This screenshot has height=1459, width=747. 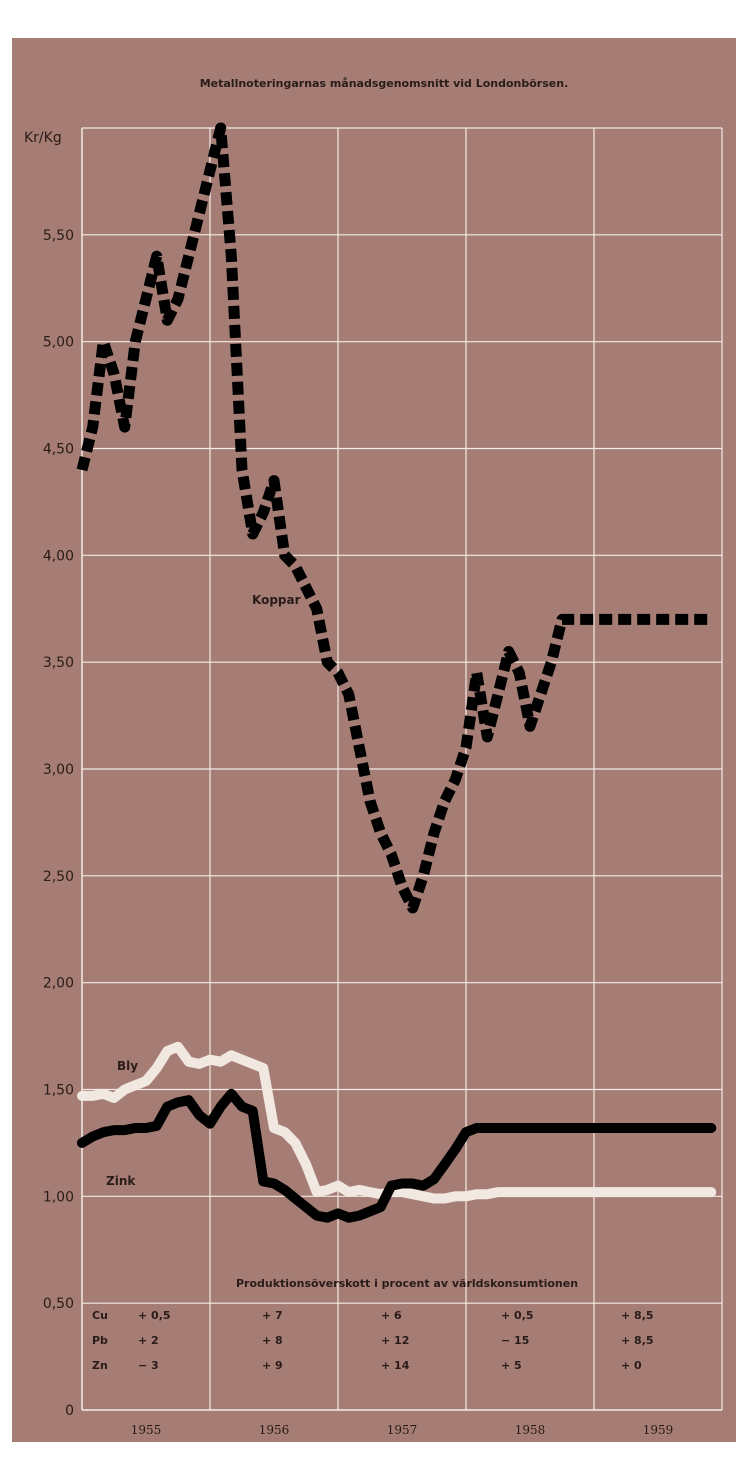 What do you see at coordinates (148, 1340) in the screenshot?
I see `table-cell-pb-1955: + 2` at bounding box center [148, 1340].